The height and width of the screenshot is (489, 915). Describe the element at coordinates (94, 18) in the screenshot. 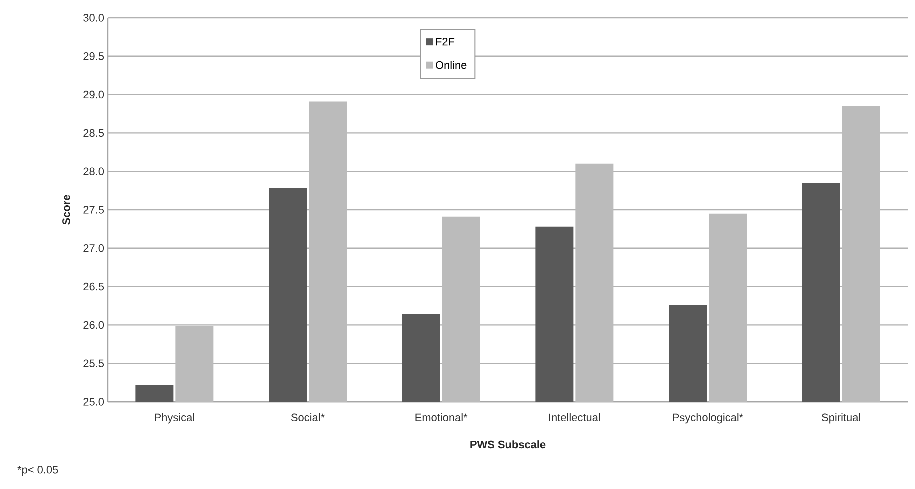

I see `y-tick-label: 30.0` at that location.